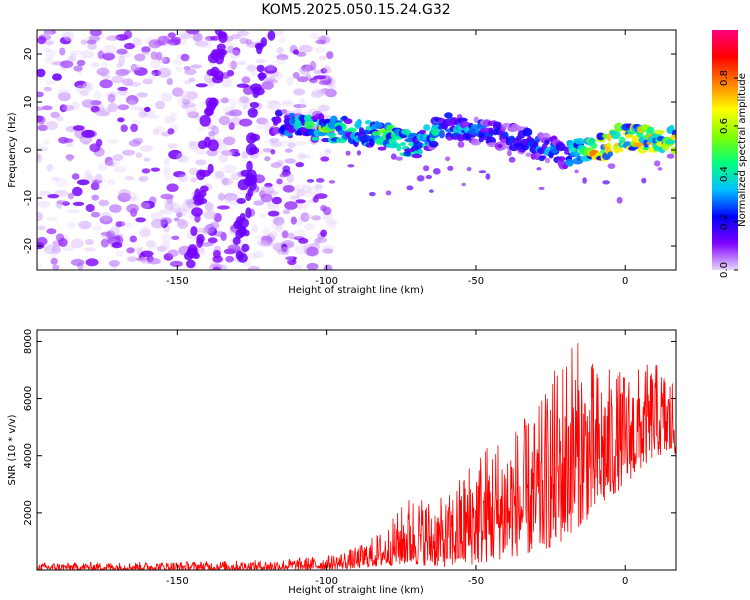  I want to click on snr-x-tick-label: -150, so click(177, 581).